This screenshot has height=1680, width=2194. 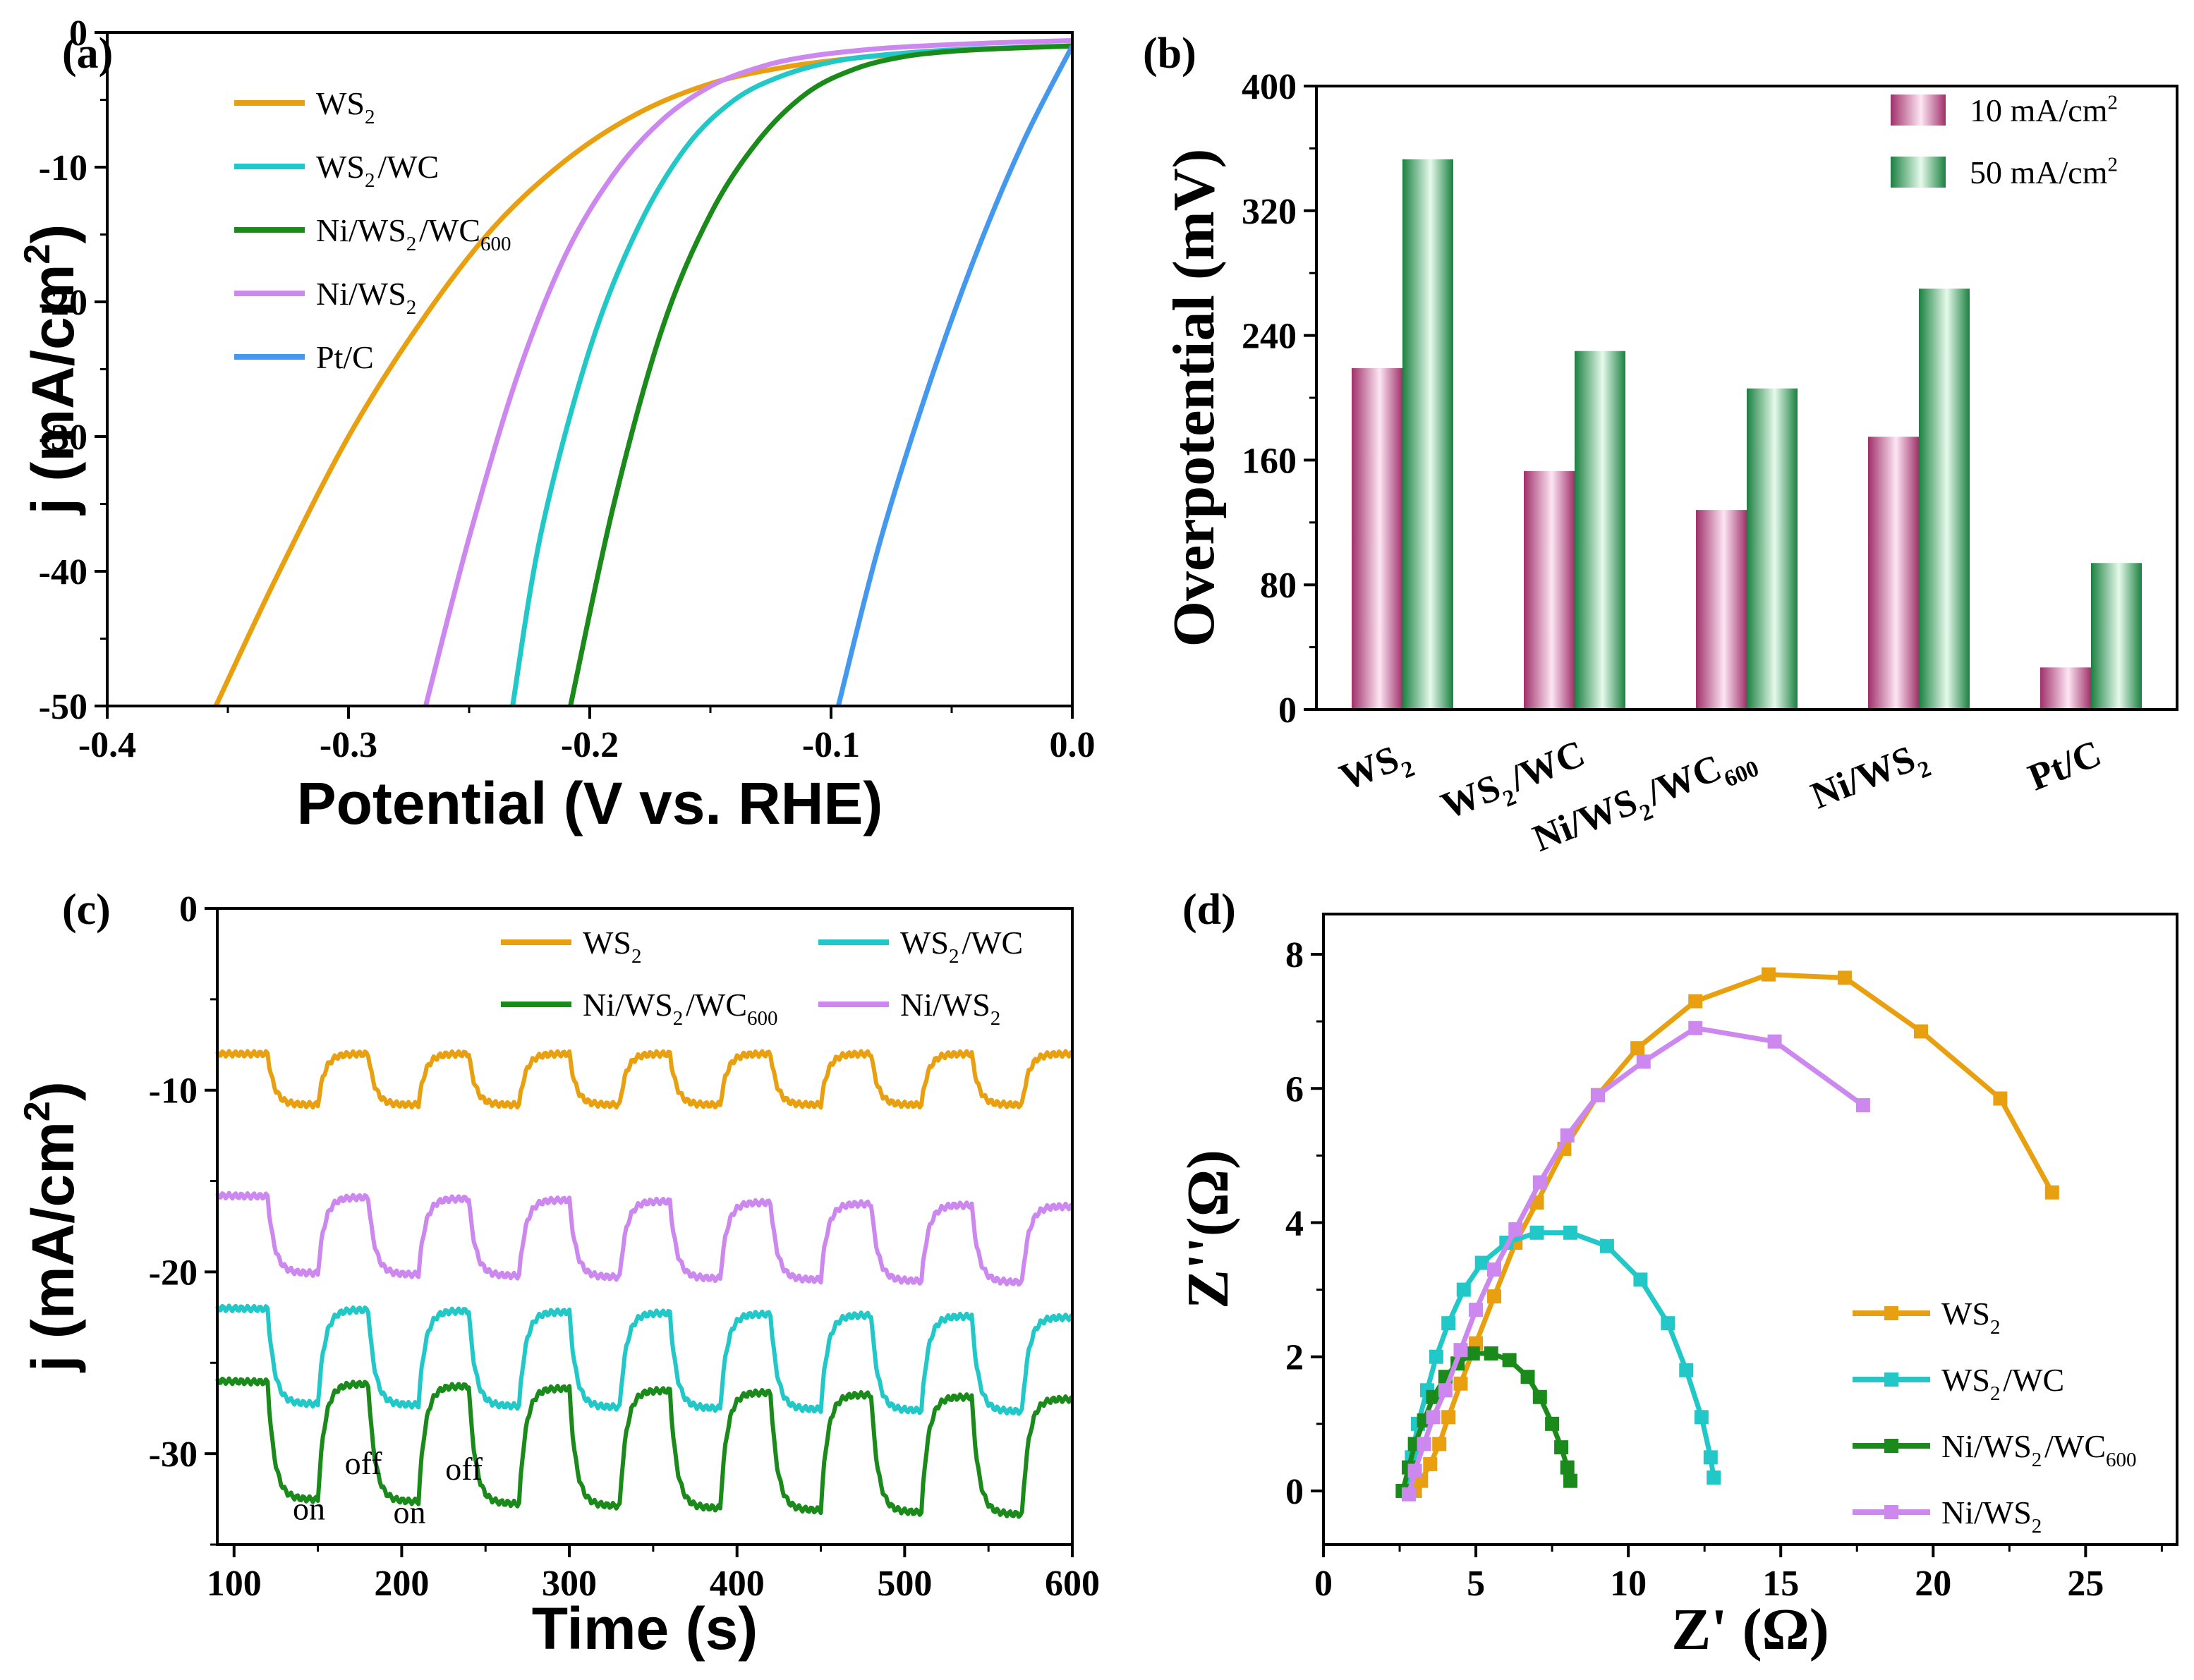 I want to click on panel-b-ytick-label: 0, so click(x=1287, y=710).